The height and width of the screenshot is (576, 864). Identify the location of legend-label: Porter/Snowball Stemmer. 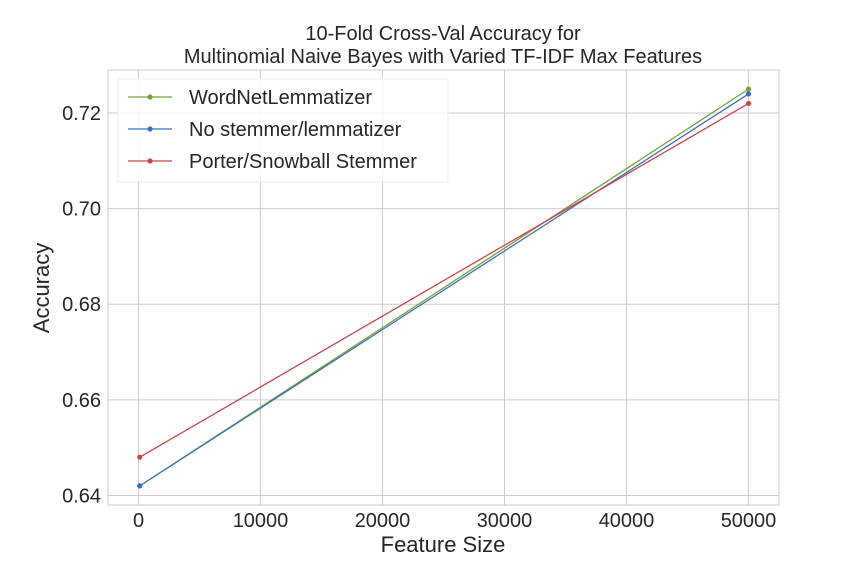
(303, 162).